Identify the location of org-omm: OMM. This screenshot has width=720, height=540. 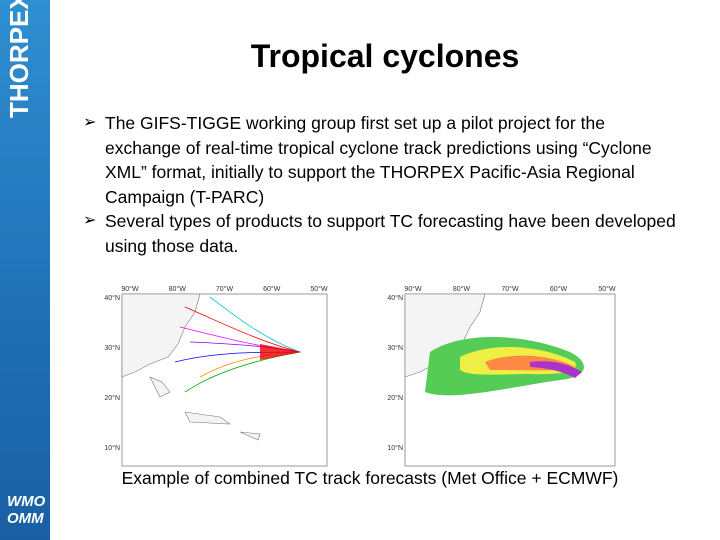
(25, 518).